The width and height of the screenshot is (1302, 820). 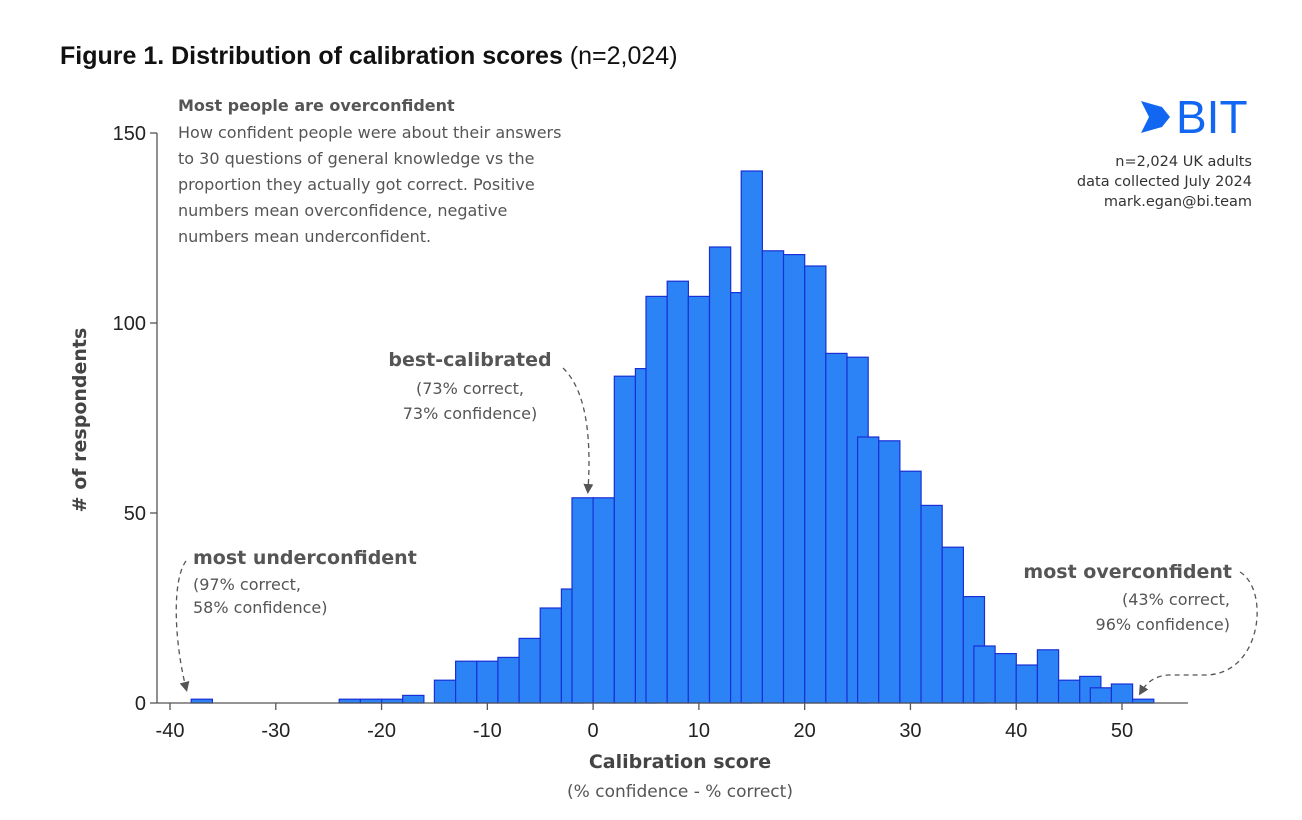 What do you see at coordinates (487, 731) in the screenshot?
I see `x-tick-label: -10` at bounding box center [487, 731].